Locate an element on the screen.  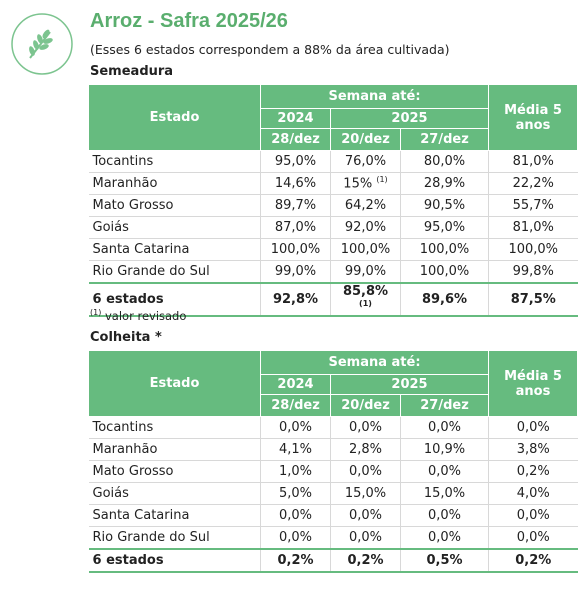
cell: 85,8% (1) is located at coordinates (365, 299).